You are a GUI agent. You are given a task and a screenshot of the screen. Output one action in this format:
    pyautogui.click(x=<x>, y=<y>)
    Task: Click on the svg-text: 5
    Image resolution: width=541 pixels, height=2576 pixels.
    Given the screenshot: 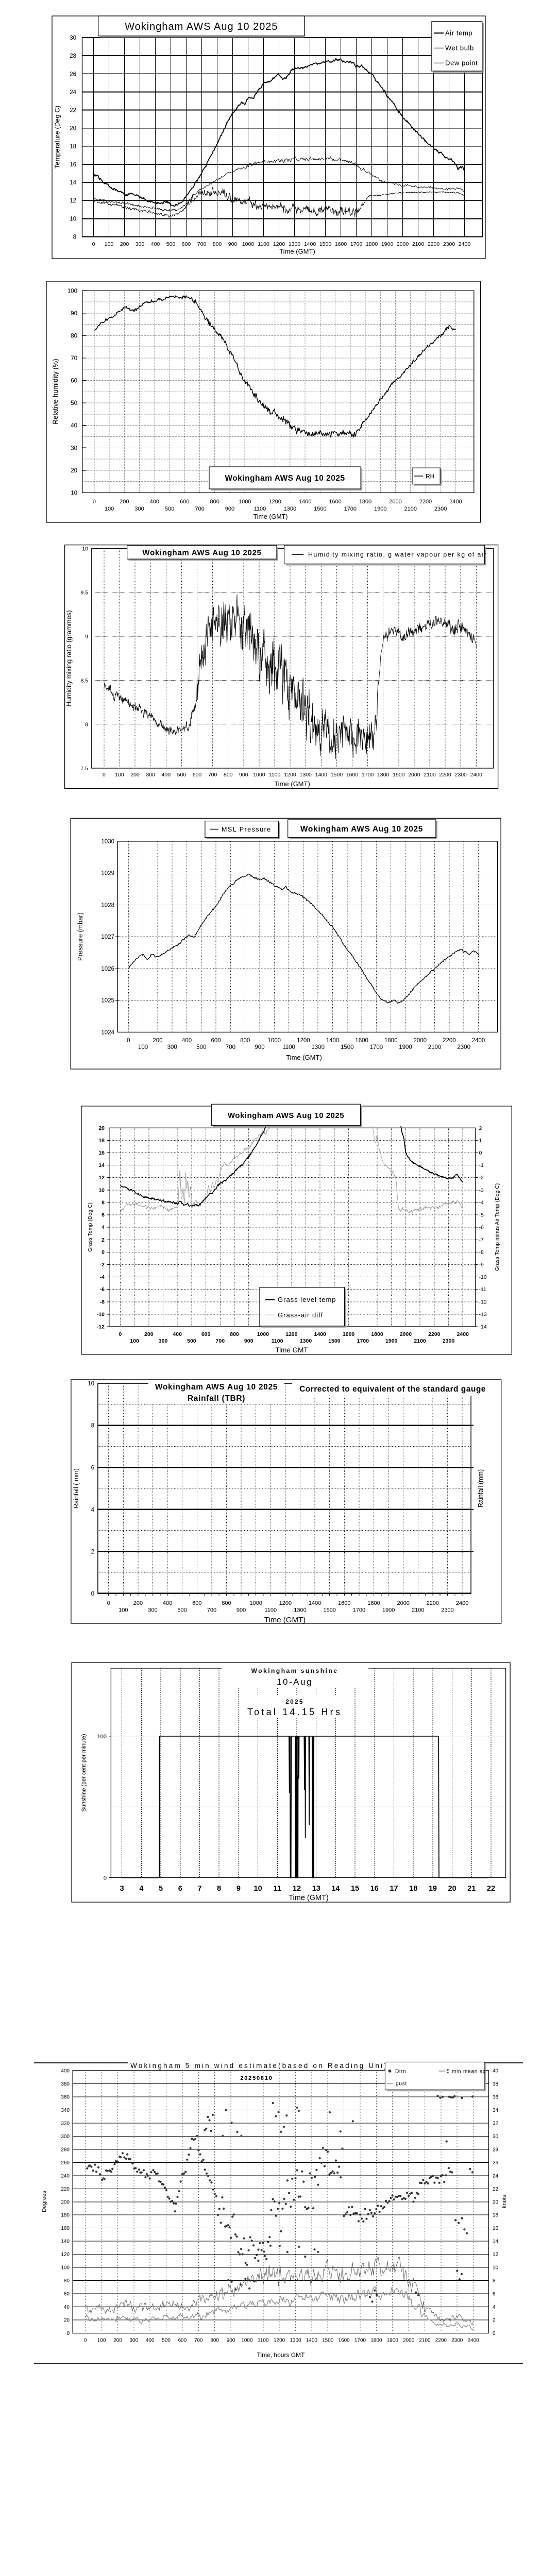 What is the action you would take?
    pyautogui.click(x=161, y=1889)
    